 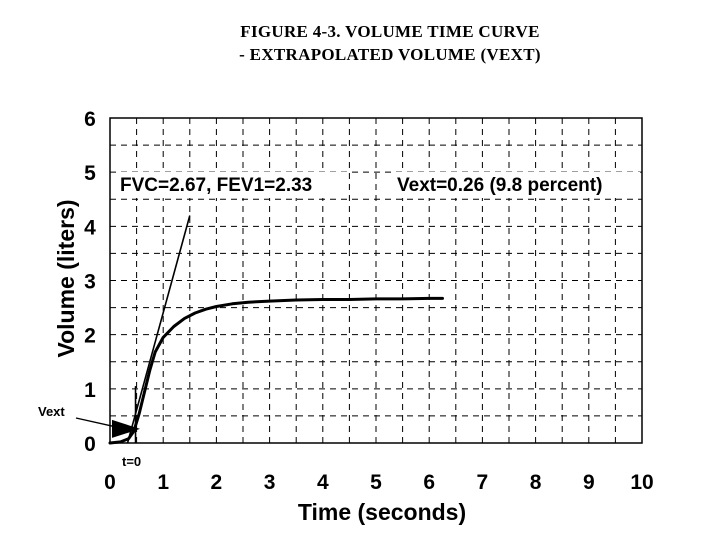 I want to click on x-axis-label: Time (seconds), so click(x=382, y=512).